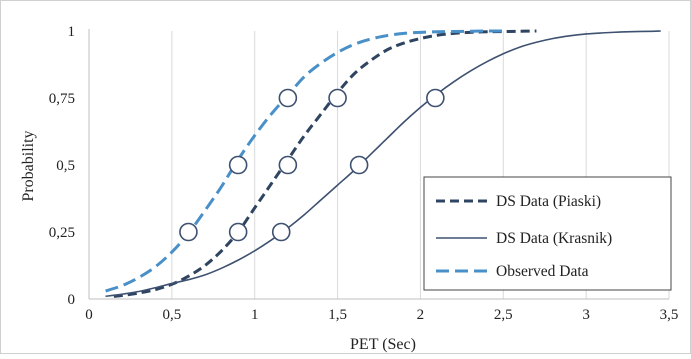 Image resolution: width=691 pixels, height=359 pixels. What do you see at coordinates (337, 315) in the screenshot?
I see `x-tick-label: 1,5` at bounding box center [337, 315].